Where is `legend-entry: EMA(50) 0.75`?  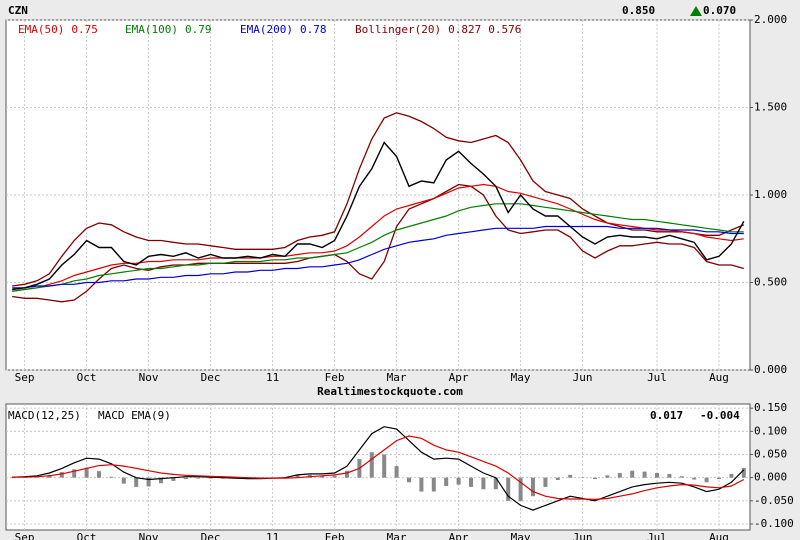
legend-entry: EMA(50) 0.75 is located at coordinates (58, 29).